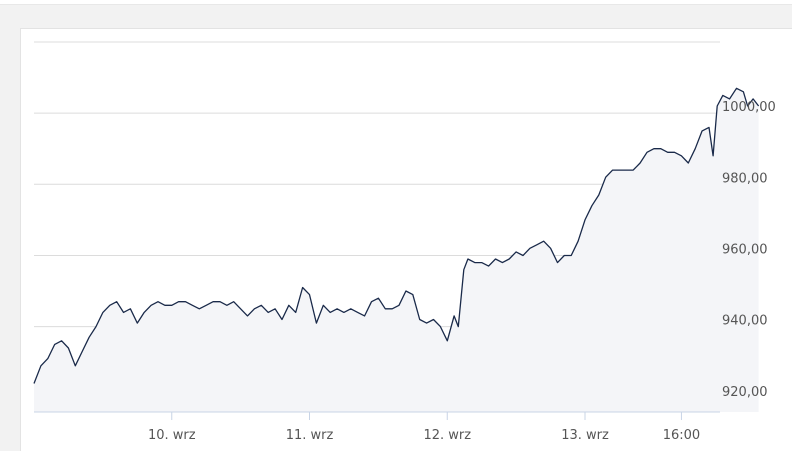 This screenshot has height=451, width=792. Describe the element at coordinates (447, 435) in the screenshot. I see `x-tick-label: 12. wrz` at that location.